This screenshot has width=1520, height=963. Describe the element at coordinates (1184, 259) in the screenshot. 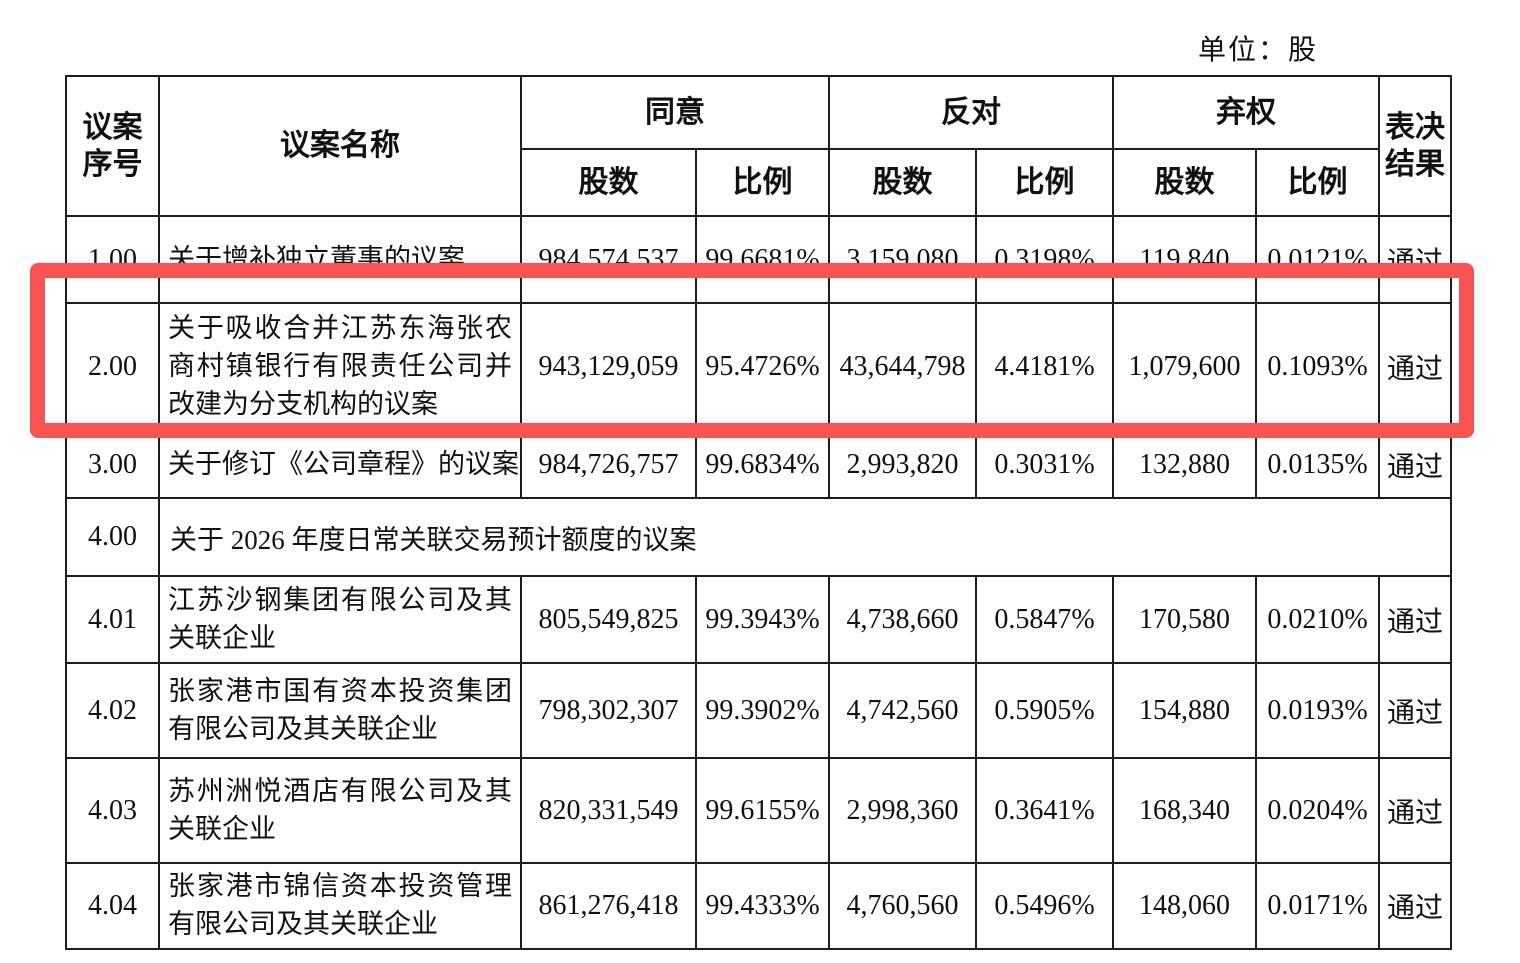

I see `abstain-shares-cell: 119,840` at that location.